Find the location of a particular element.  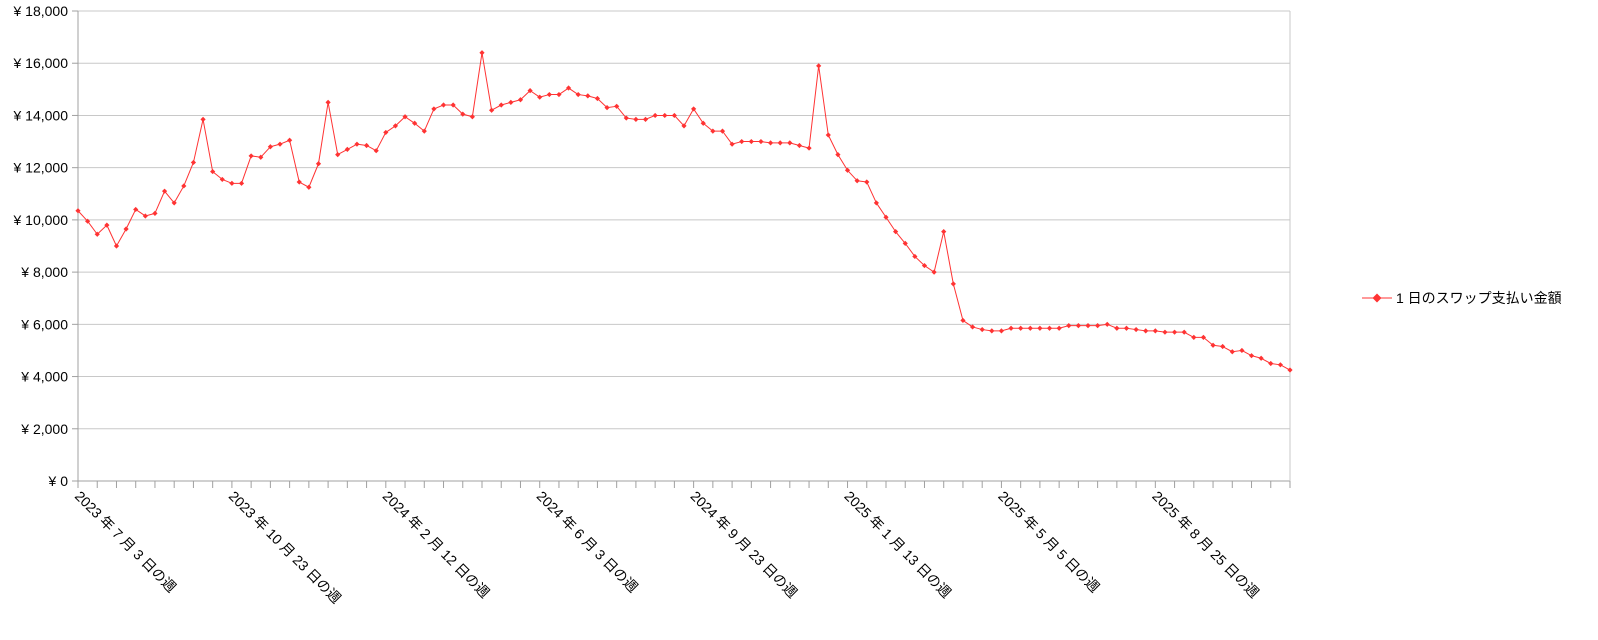

legend-label: 1 日のスワップ支払い金額 is located at coordinates (1479, 298).